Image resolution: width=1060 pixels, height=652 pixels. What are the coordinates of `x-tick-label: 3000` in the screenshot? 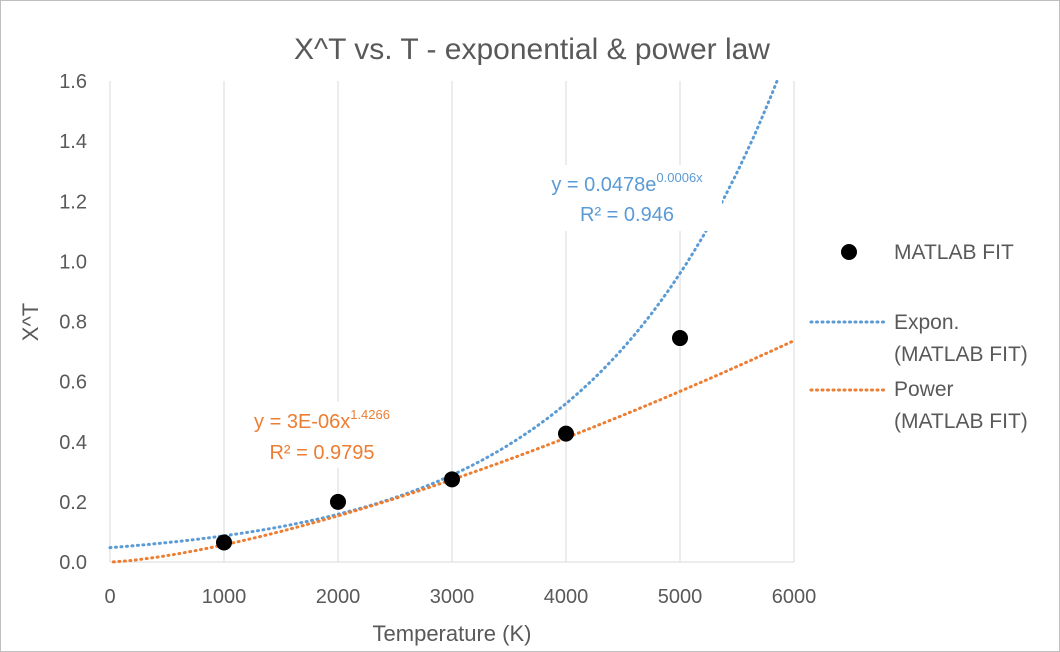 It's located at (452, 597).